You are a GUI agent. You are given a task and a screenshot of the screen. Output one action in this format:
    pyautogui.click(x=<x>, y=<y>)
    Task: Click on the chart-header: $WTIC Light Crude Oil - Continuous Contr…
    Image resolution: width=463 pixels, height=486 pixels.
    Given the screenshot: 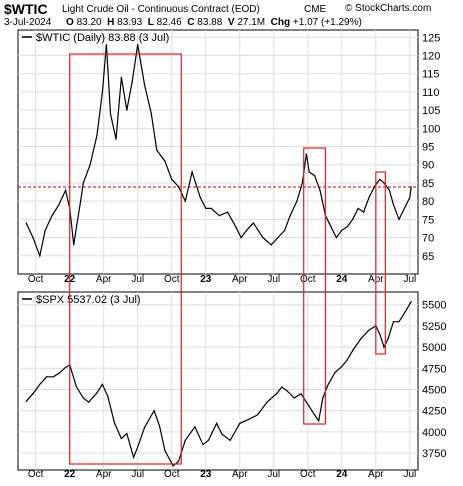 What is the action you would take?
    pyautogui.click(x=231, y=15)
    